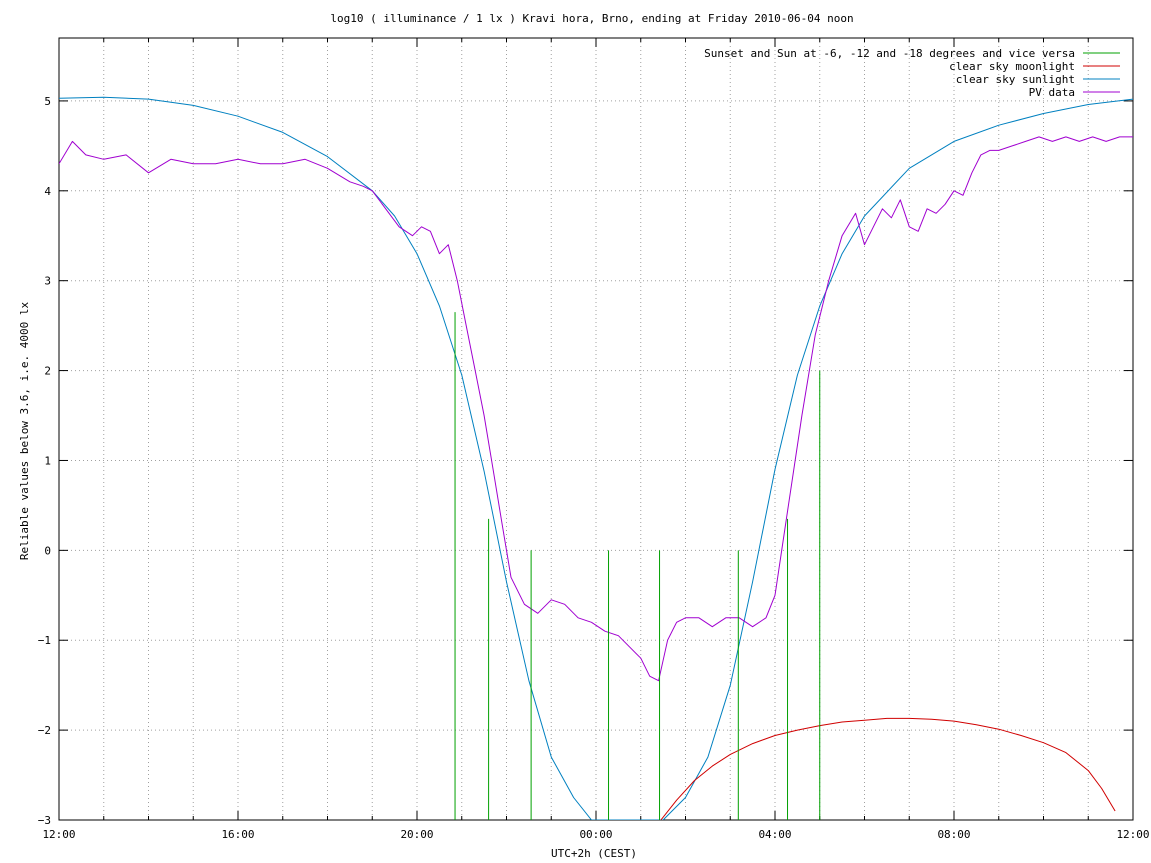 The width and height of the screenshot is (1151, 863). Describe the element at coordinates (774, 834) in the screenshot. I see `x-tick-label: 04:00` at that location.